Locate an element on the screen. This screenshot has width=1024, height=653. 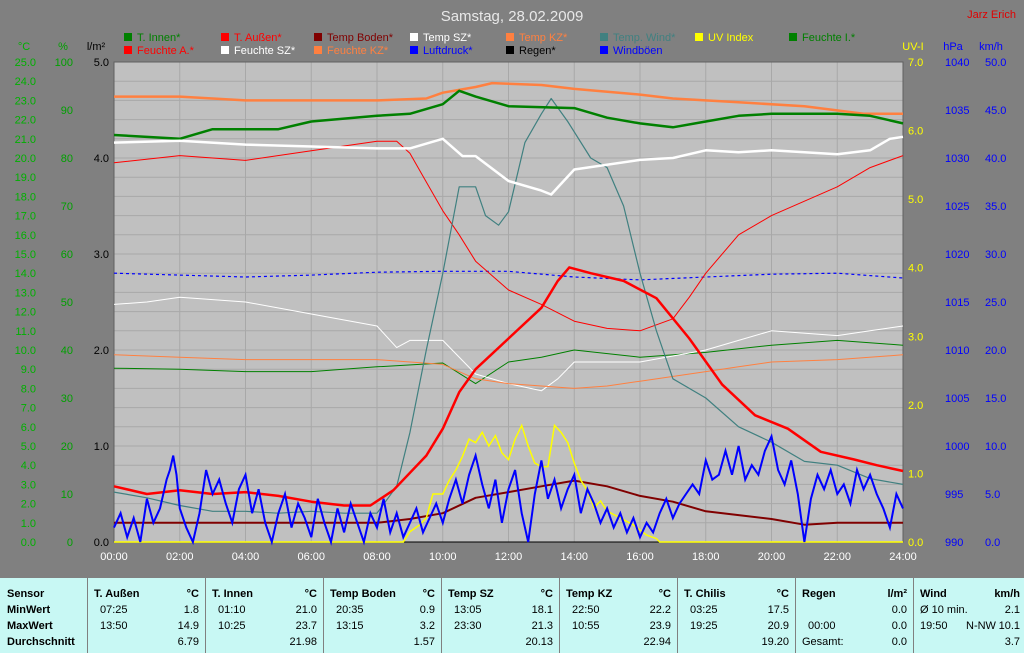
axis-tick-wind: 0.0 is located at coordinates (992, 543).